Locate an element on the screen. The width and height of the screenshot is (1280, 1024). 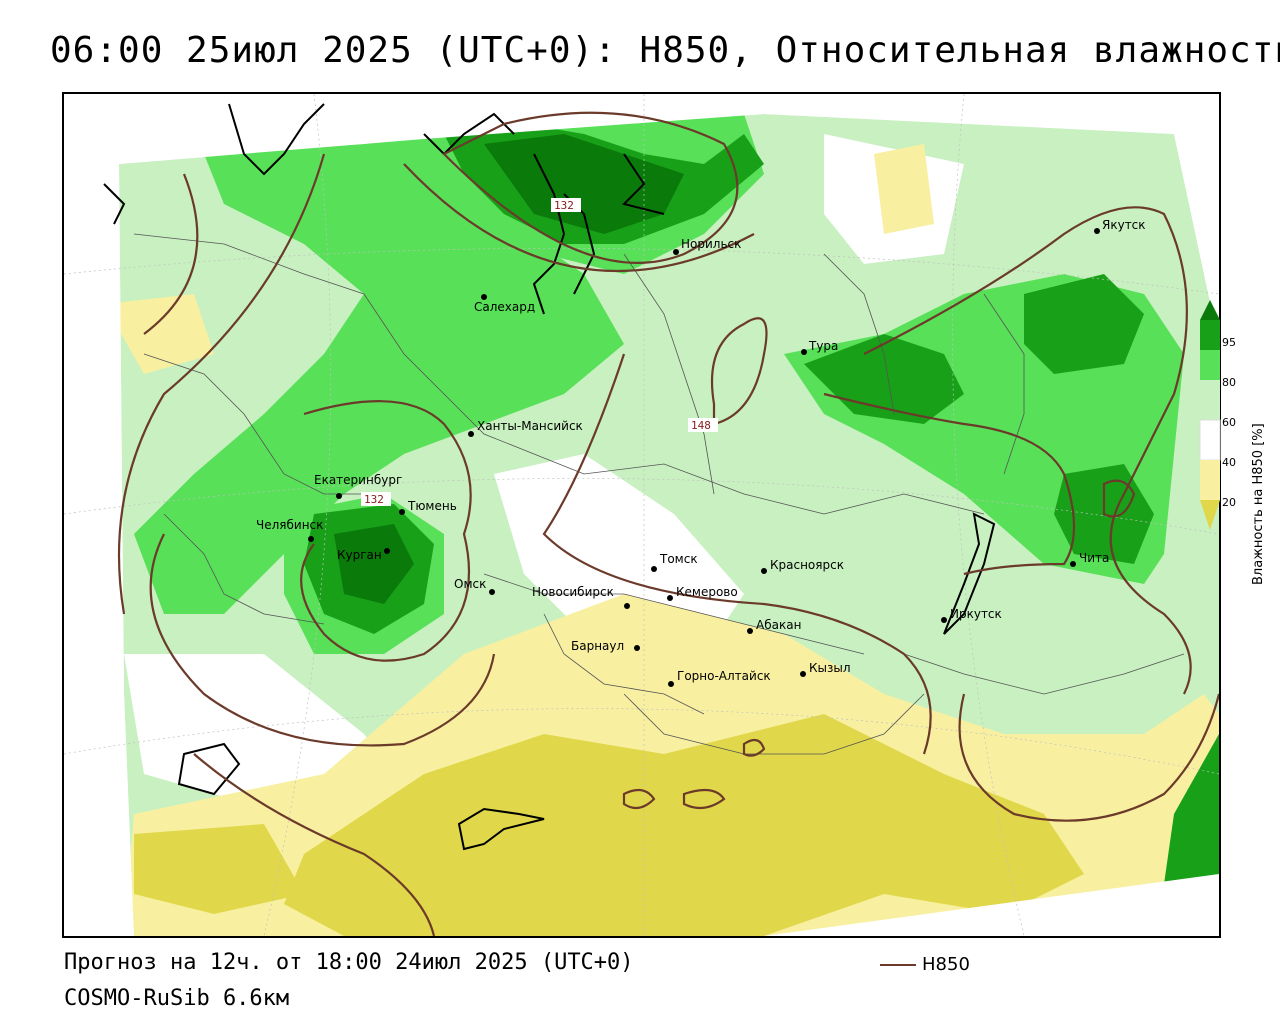
contour-label-group: 132 148 132 is located at coordinates (539, 352).